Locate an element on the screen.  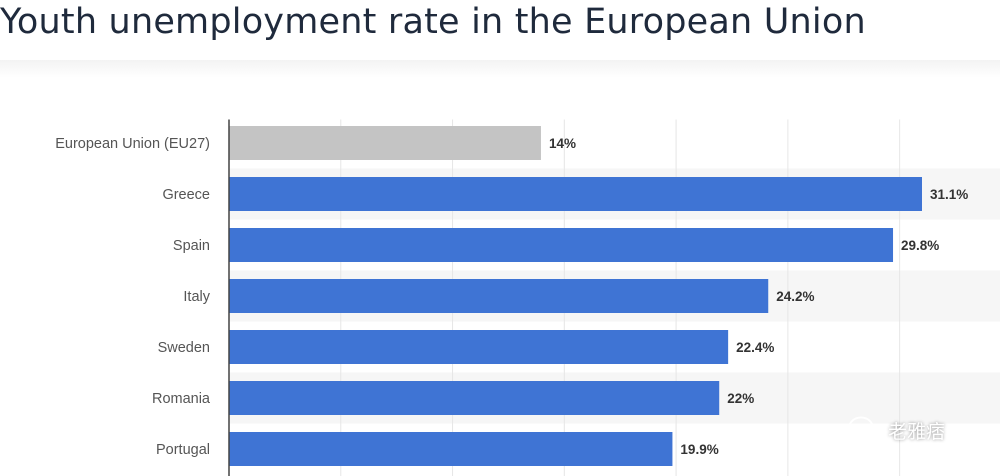
bar-greece is located at coordinates (575, 194).